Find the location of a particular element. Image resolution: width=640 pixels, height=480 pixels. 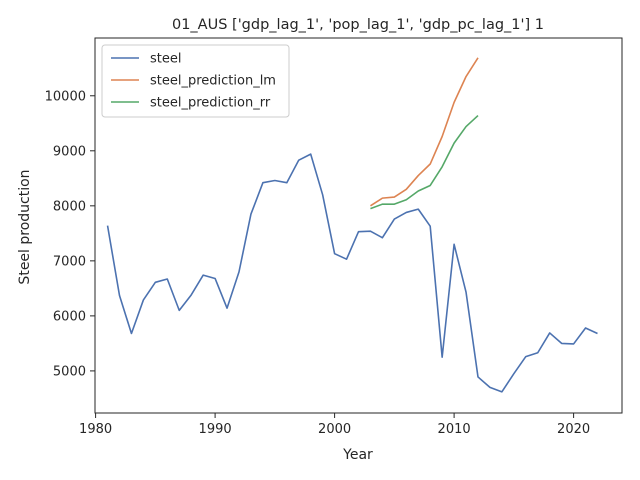

legend-label: steel_prediction_rr is located at coordinates (210, 103).